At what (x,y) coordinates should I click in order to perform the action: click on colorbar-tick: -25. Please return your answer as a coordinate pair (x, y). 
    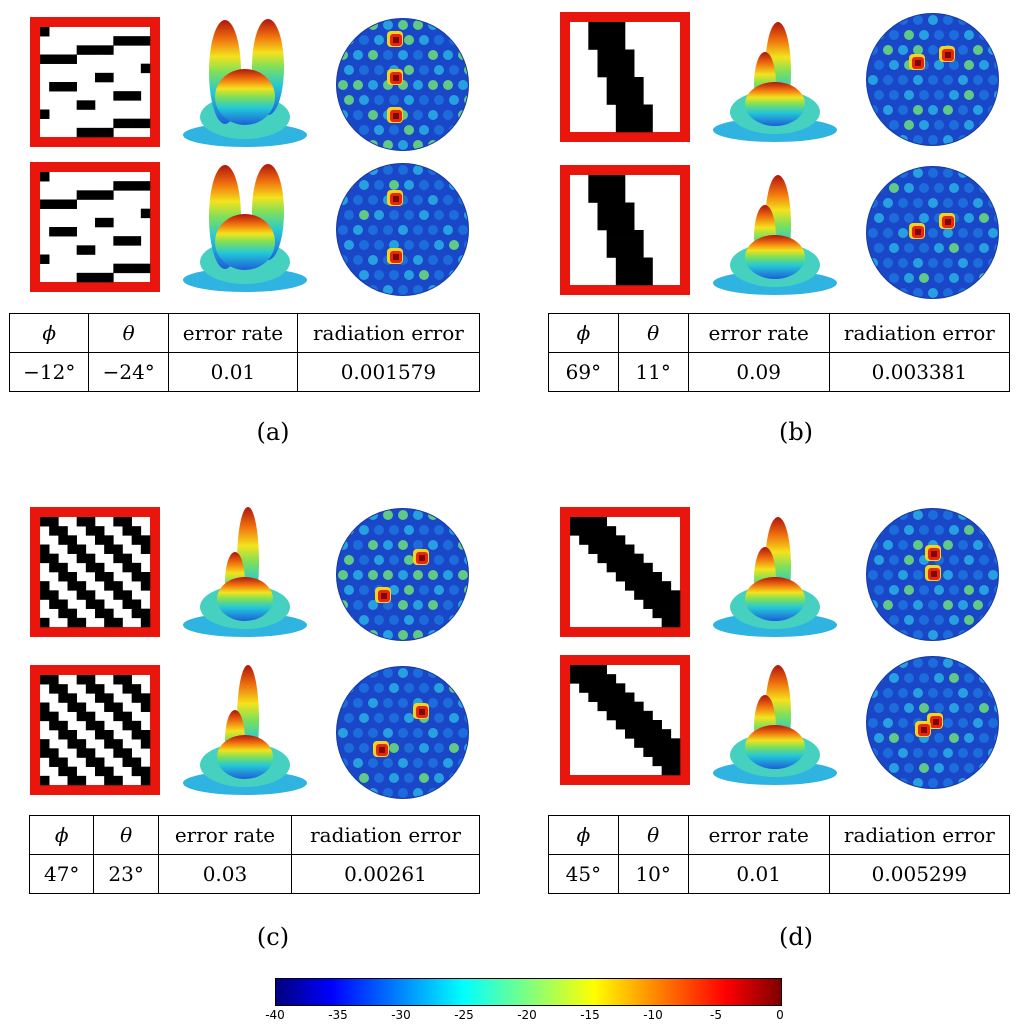
    Looking at the image, I should click on (464, 1015).